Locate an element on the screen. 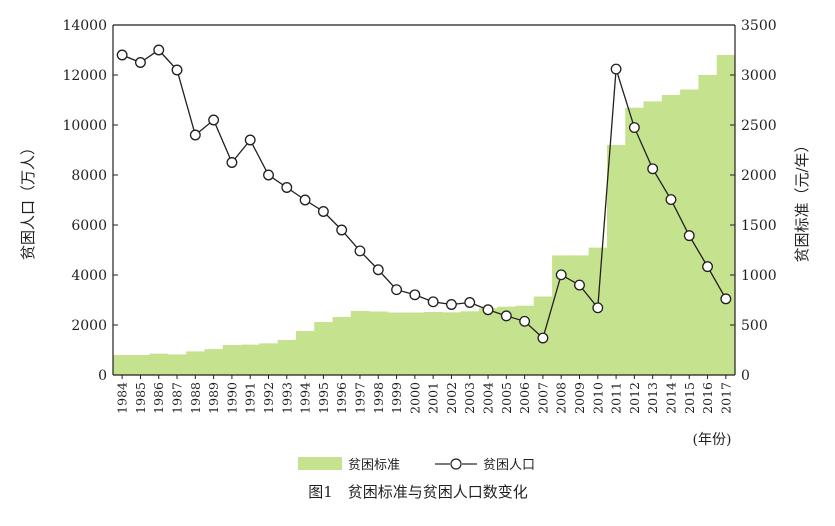 Image resolution: width=835 pixels, height=526 pixels. population-point-2016 is located at coordinates (708, 267).